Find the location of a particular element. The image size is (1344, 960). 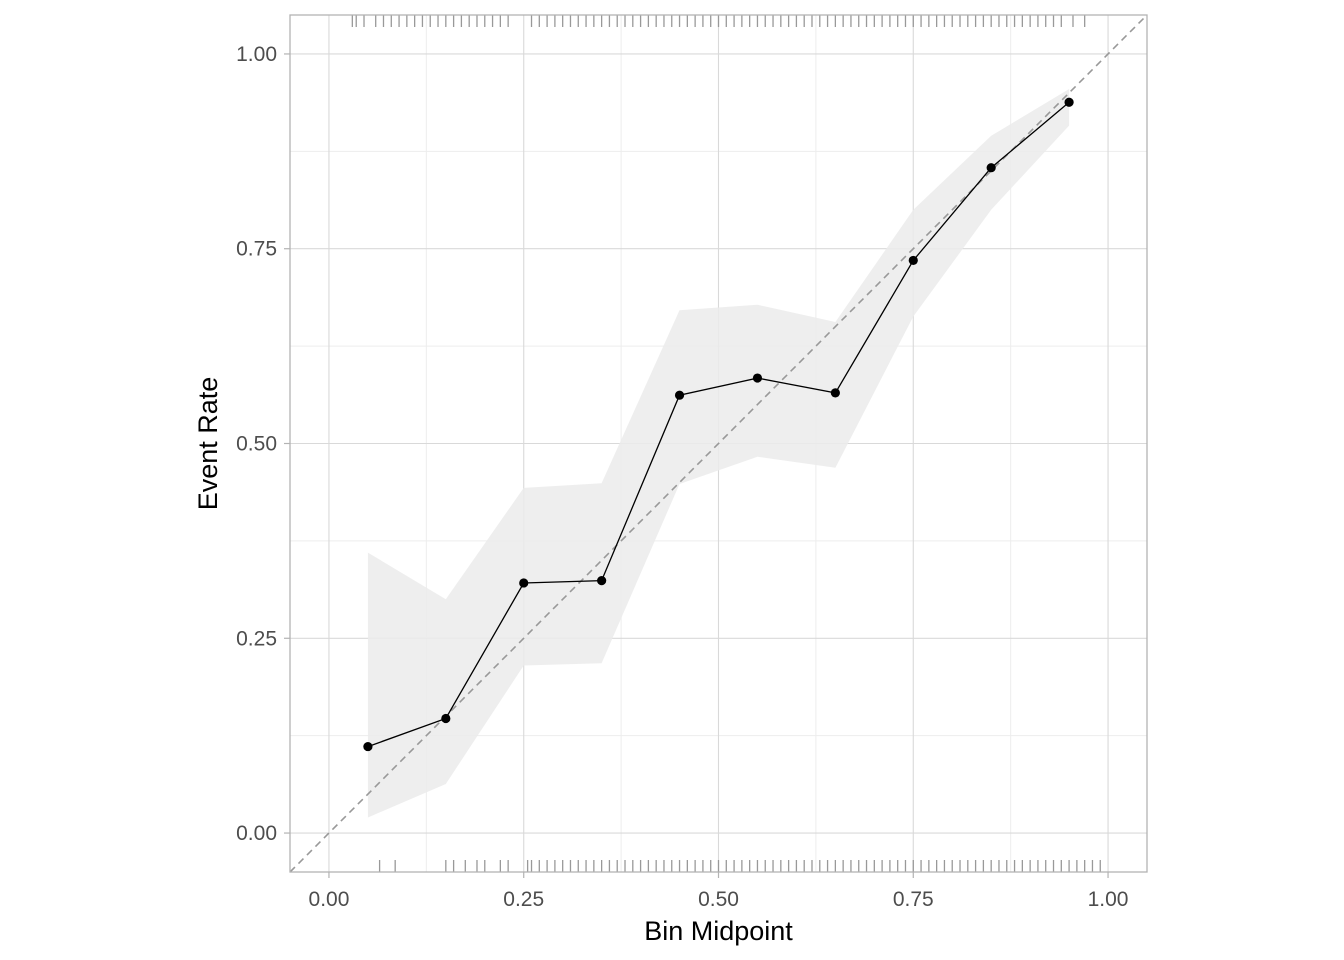

y-tick-label: 0.00 is located at coordinates (256, 833).